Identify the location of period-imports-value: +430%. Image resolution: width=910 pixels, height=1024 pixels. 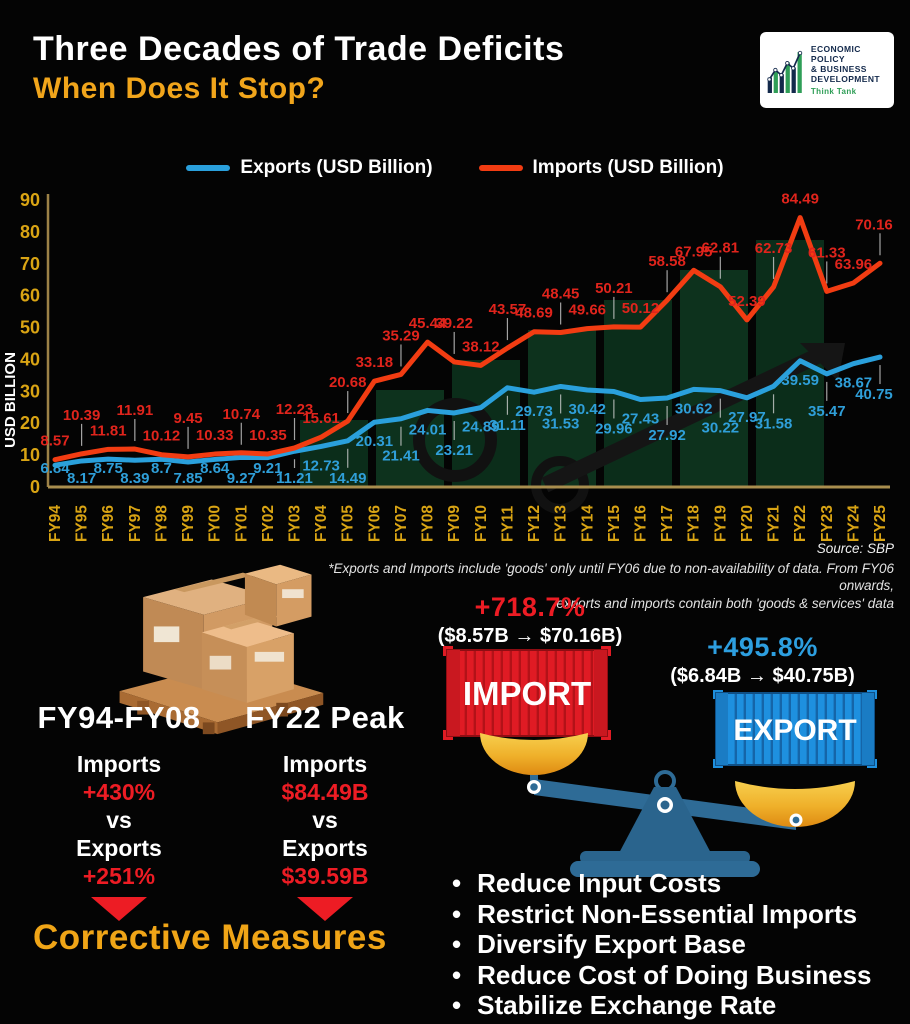
(119, 792).